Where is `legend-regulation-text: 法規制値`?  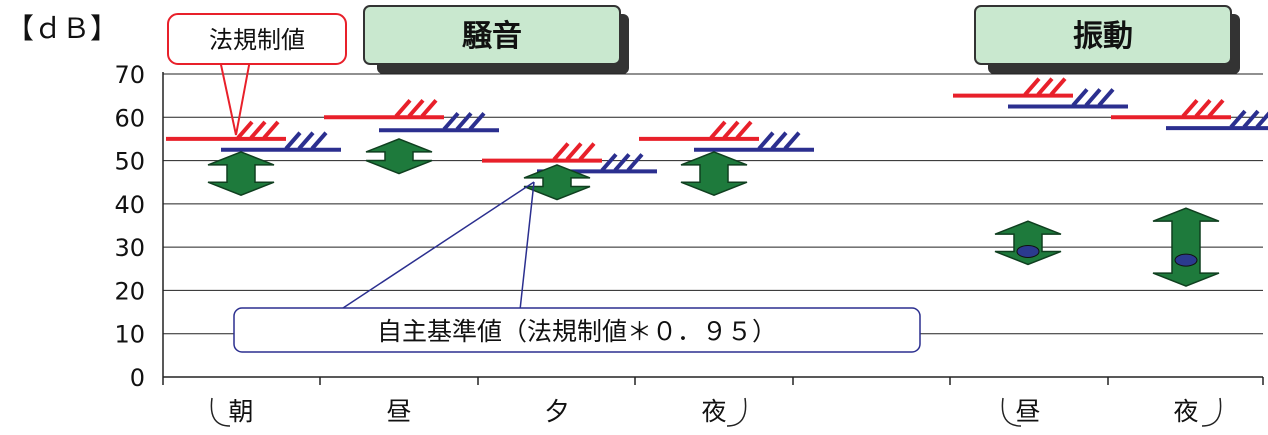 legend-regulation-text: 法規制値 is located at coordinates (257, 40).